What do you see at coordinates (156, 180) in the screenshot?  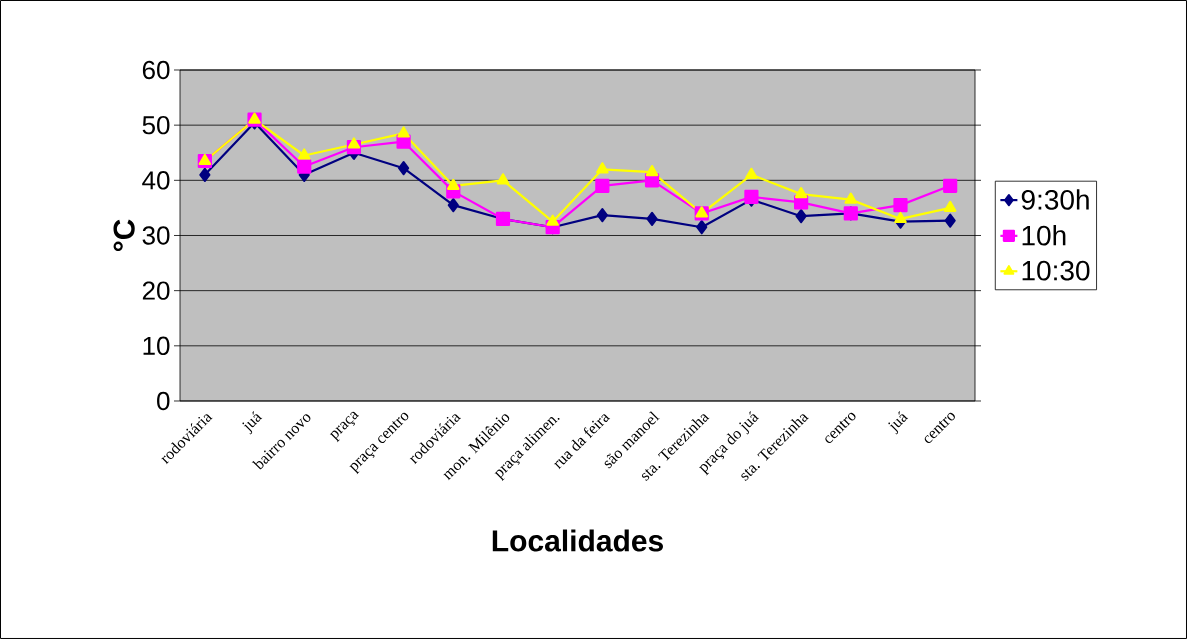 I see `y-tick-label: 40` at bounding box center [156, 180].